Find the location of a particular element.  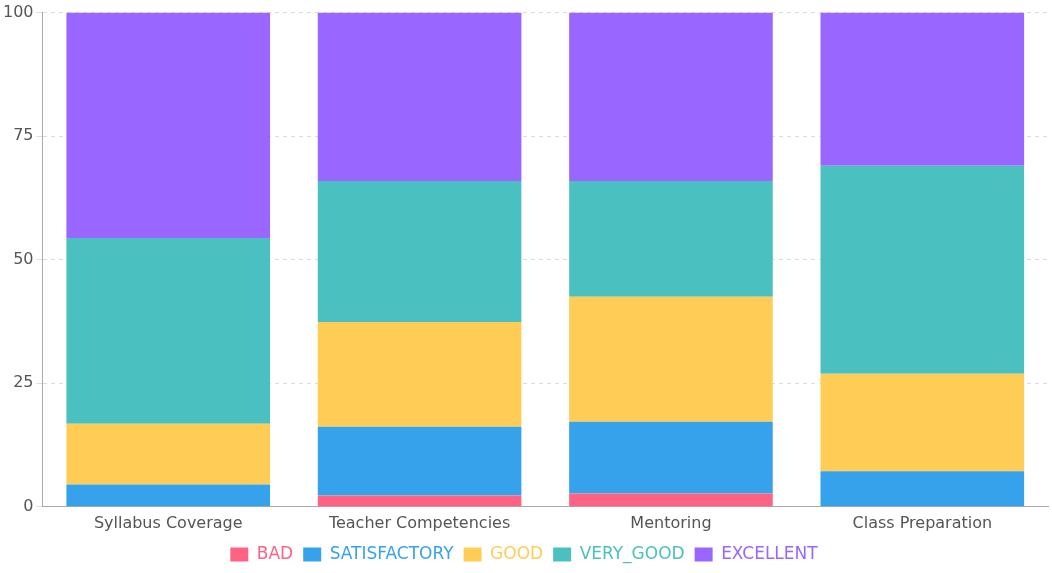

x-tick-label: Syllabus Coverage is located at coordinates (168, 522).